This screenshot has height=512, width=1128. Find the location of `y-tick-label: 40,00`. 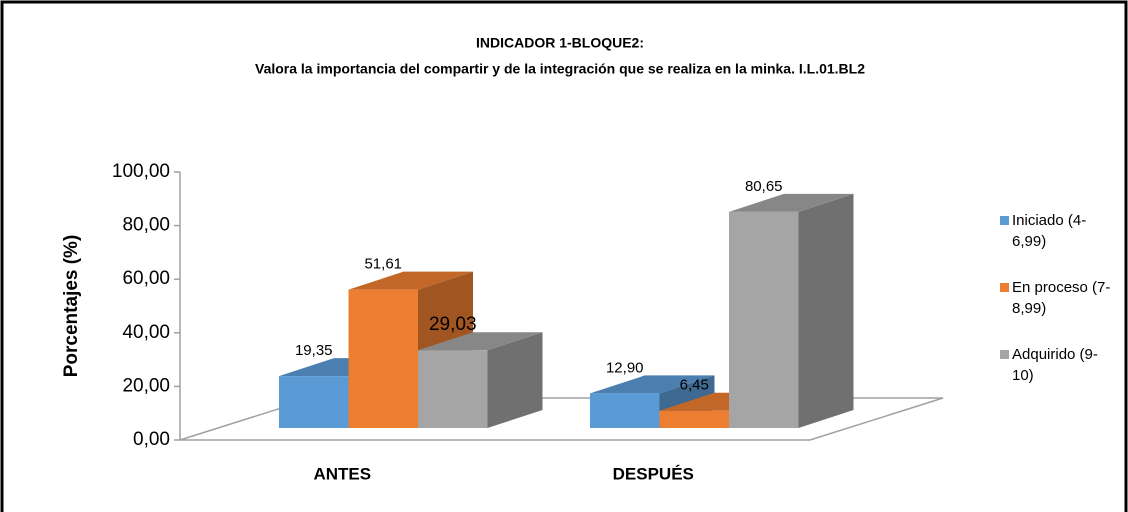

y-tick-label: 40,00 is located at coordinates (146, 332).